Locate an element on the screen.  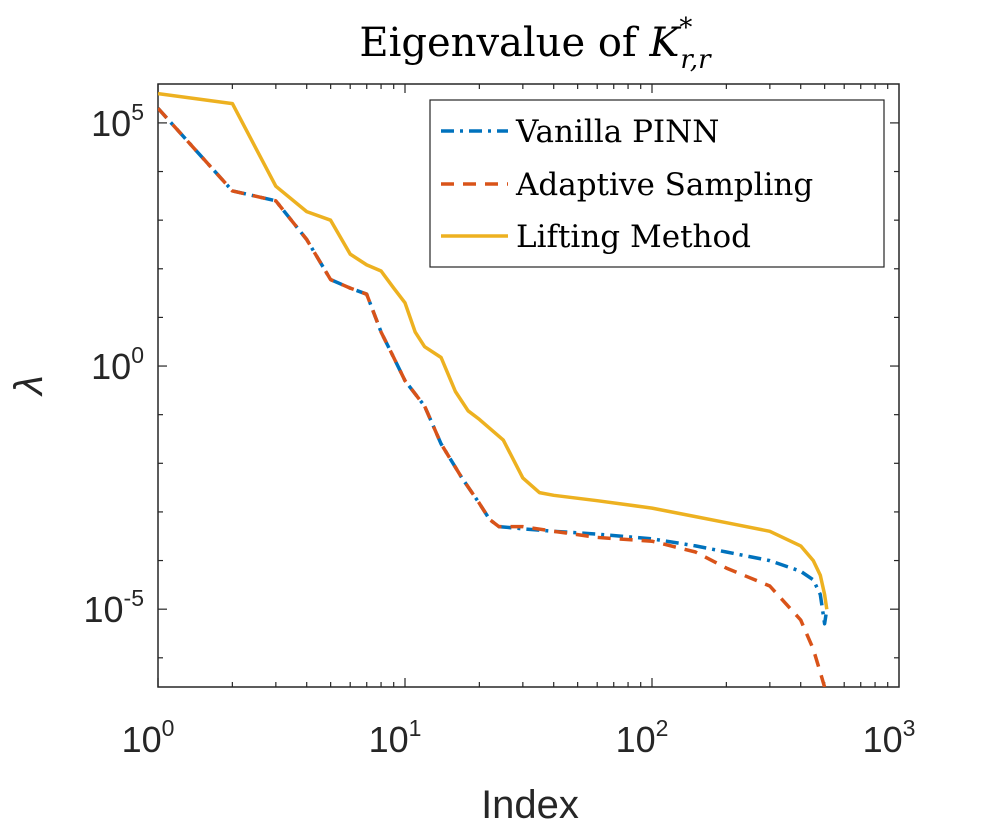
x-tick-label: 10² is located at coordinates (642, 737).